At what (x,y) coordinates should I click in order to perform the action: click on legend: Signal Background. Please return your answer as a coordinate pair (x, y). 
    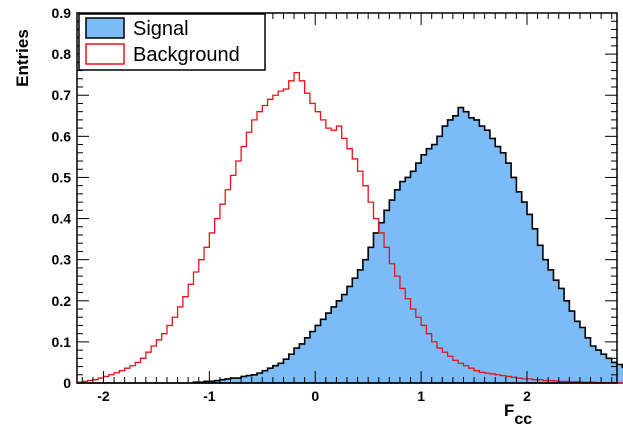
    Looking at the image, I should click on (172, 42).